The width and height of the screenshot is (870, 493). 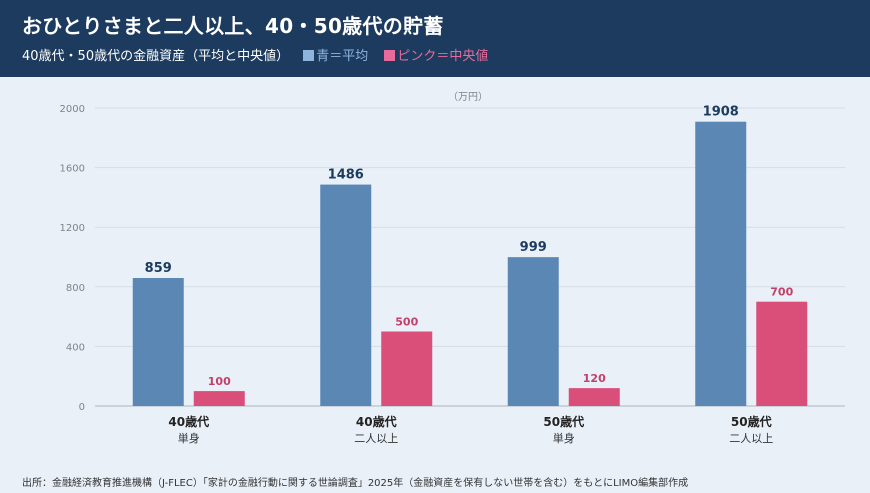 I want to click on legend-mean: 青＝平均, so click(x=335, y=56).